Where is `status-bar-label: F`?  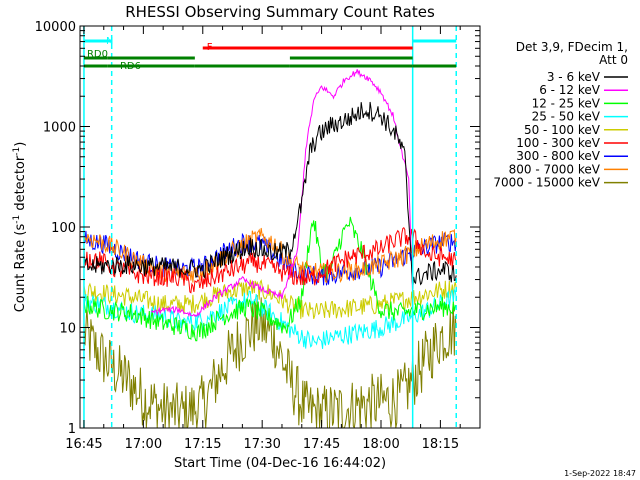 status-bar-label: F is located at coordinates (210, 47).